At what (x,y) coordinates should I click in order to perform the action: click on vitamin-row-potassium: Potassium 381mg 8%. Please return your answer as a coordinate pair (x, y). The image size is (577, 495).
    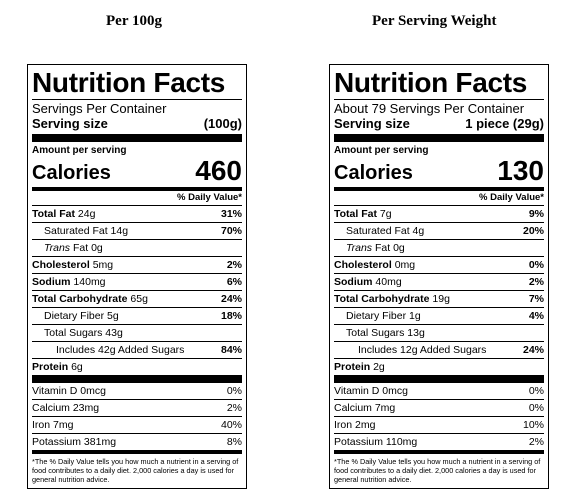
    Looking at the image, I should click on (137, 441).